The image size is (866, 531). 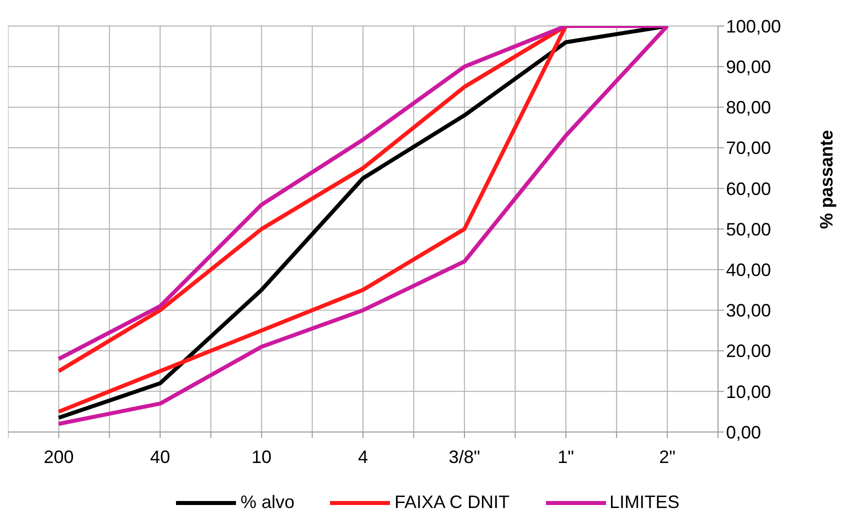 What do you see at coordinates (160, 456) in the screenshot?
I see `x-tick-label: 40` at bounding box center [160, 456].